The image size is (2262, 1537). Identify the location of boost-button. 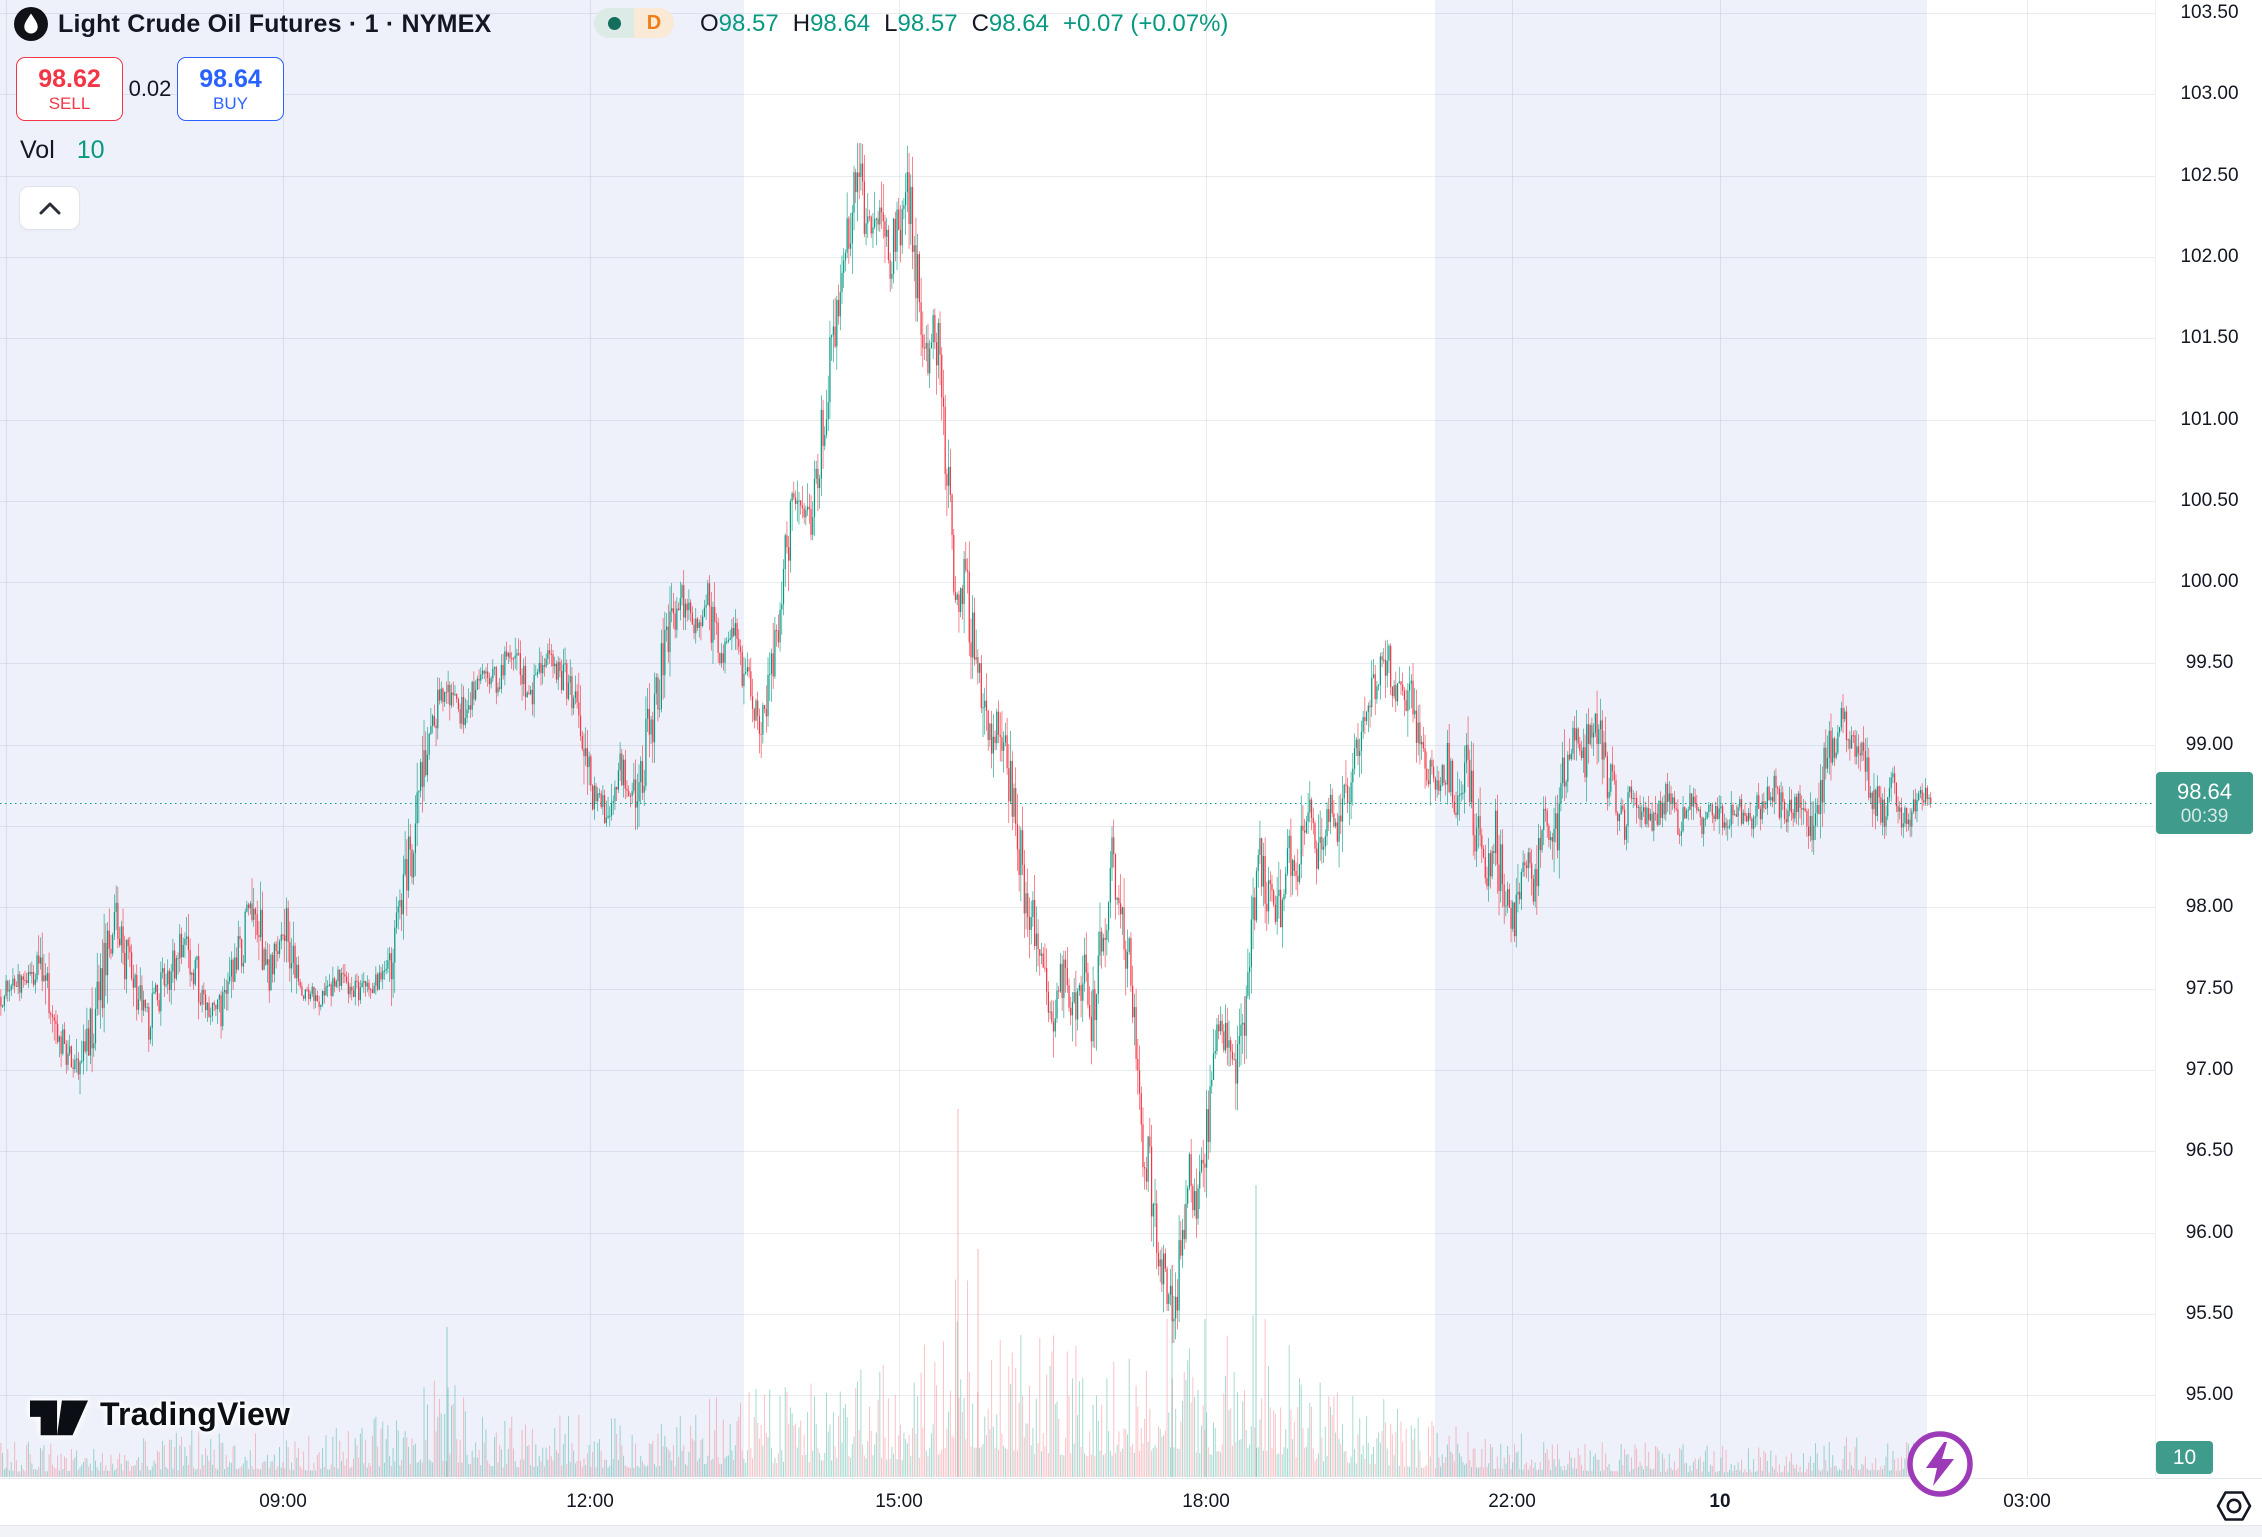
(1940, 1464).